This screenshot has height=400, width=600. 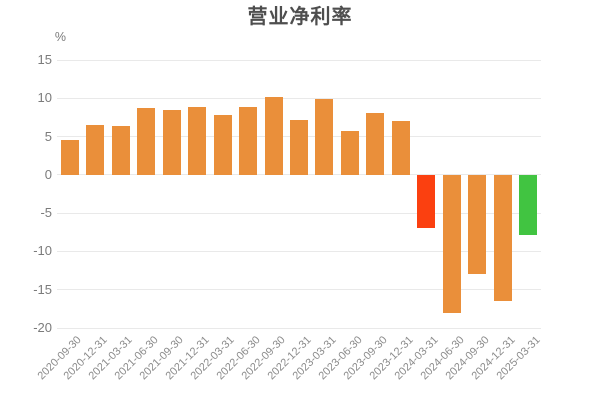 What do you see at coordinates (48, 136) in the screenshot?
I see `y-axis-tick-label: 5` at bounding box center [48, 136].